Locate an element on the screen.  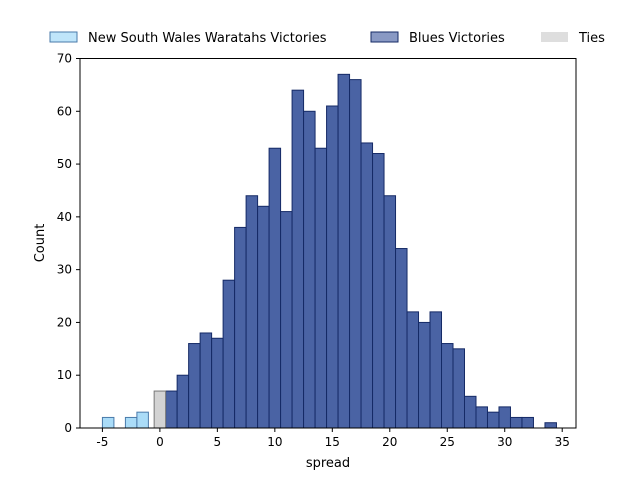
bar-s2-b0 is located at coordinates (160, 409).